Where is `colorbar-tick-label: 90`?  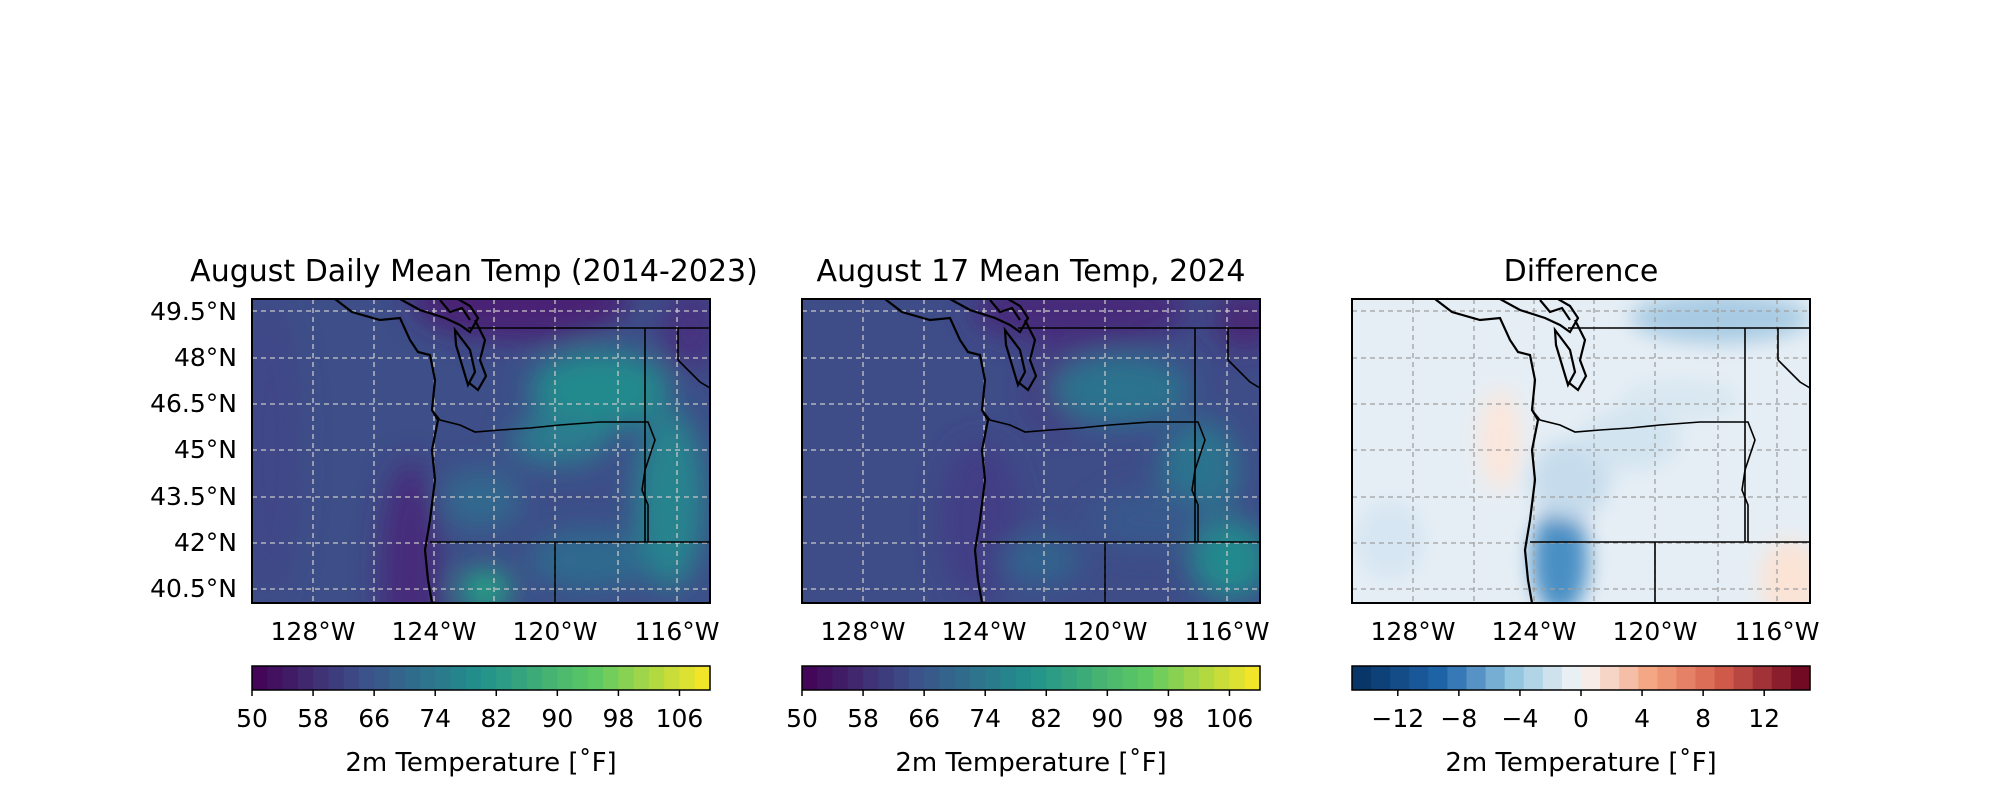
colorbar-tick-label: 90 is located at coordinates (557, 718).